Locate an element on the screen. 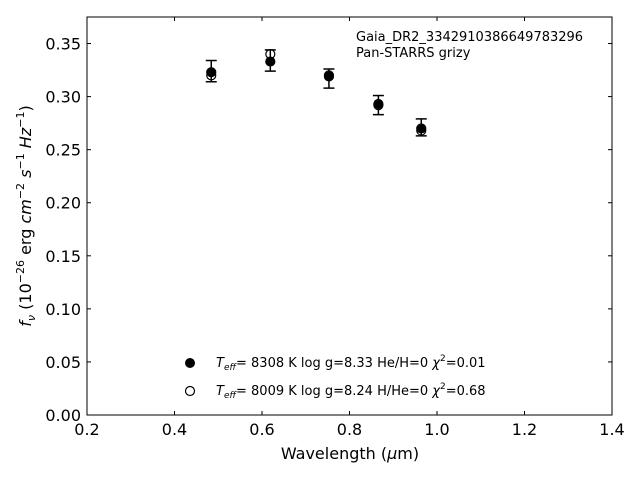 This screenshot has height=484, width=640. legend-marker-filled is located at coordinates (190, 363).